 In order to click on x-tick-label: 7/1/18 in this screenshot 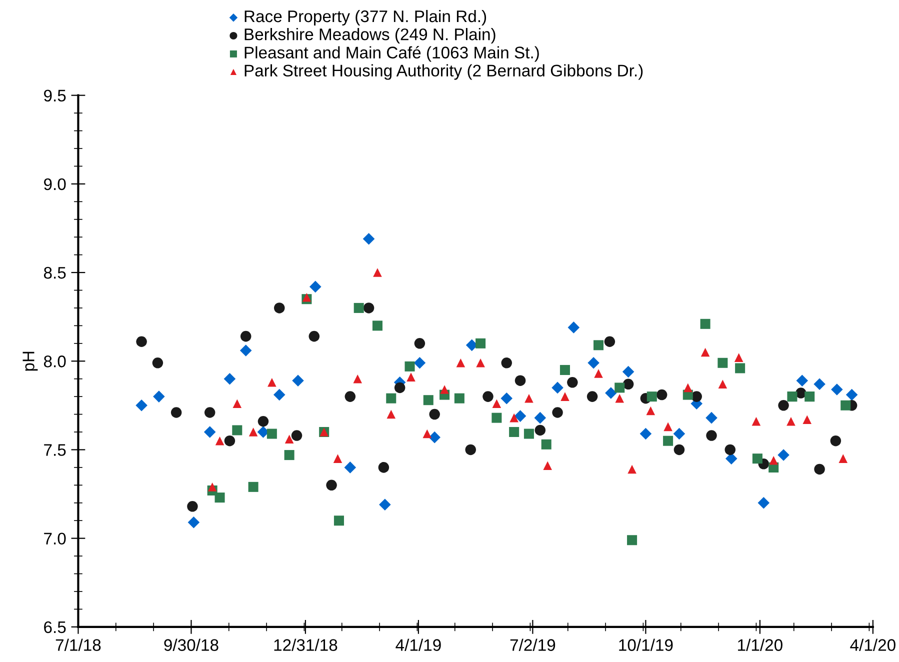, I will do `click(78, 644)`.